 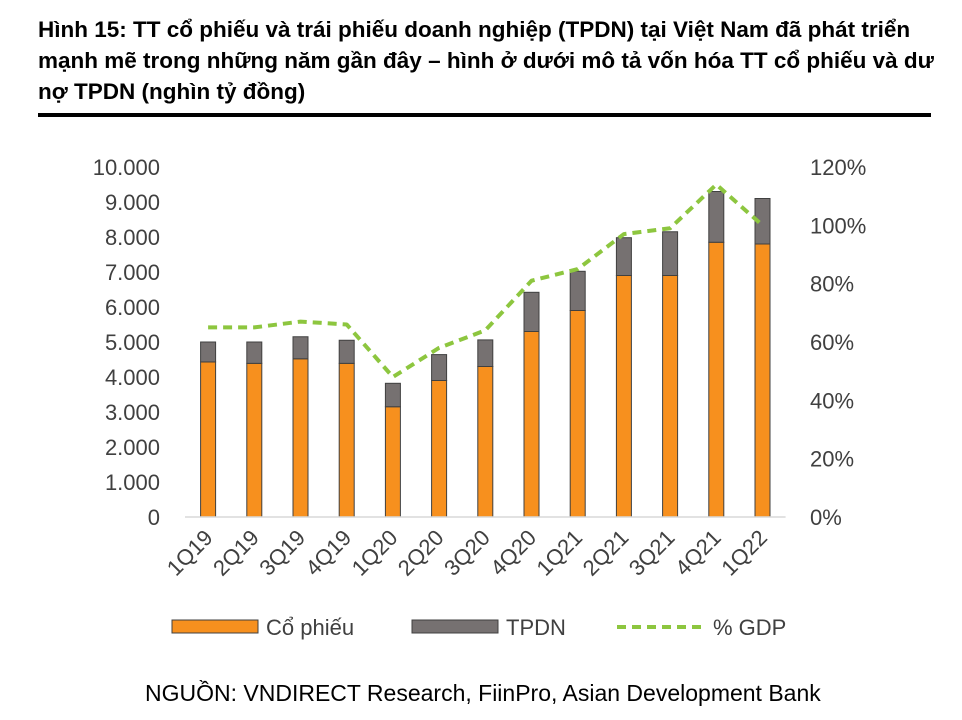 I want to click on y-right-tick-label: 20%, so click(x=832, y=459).